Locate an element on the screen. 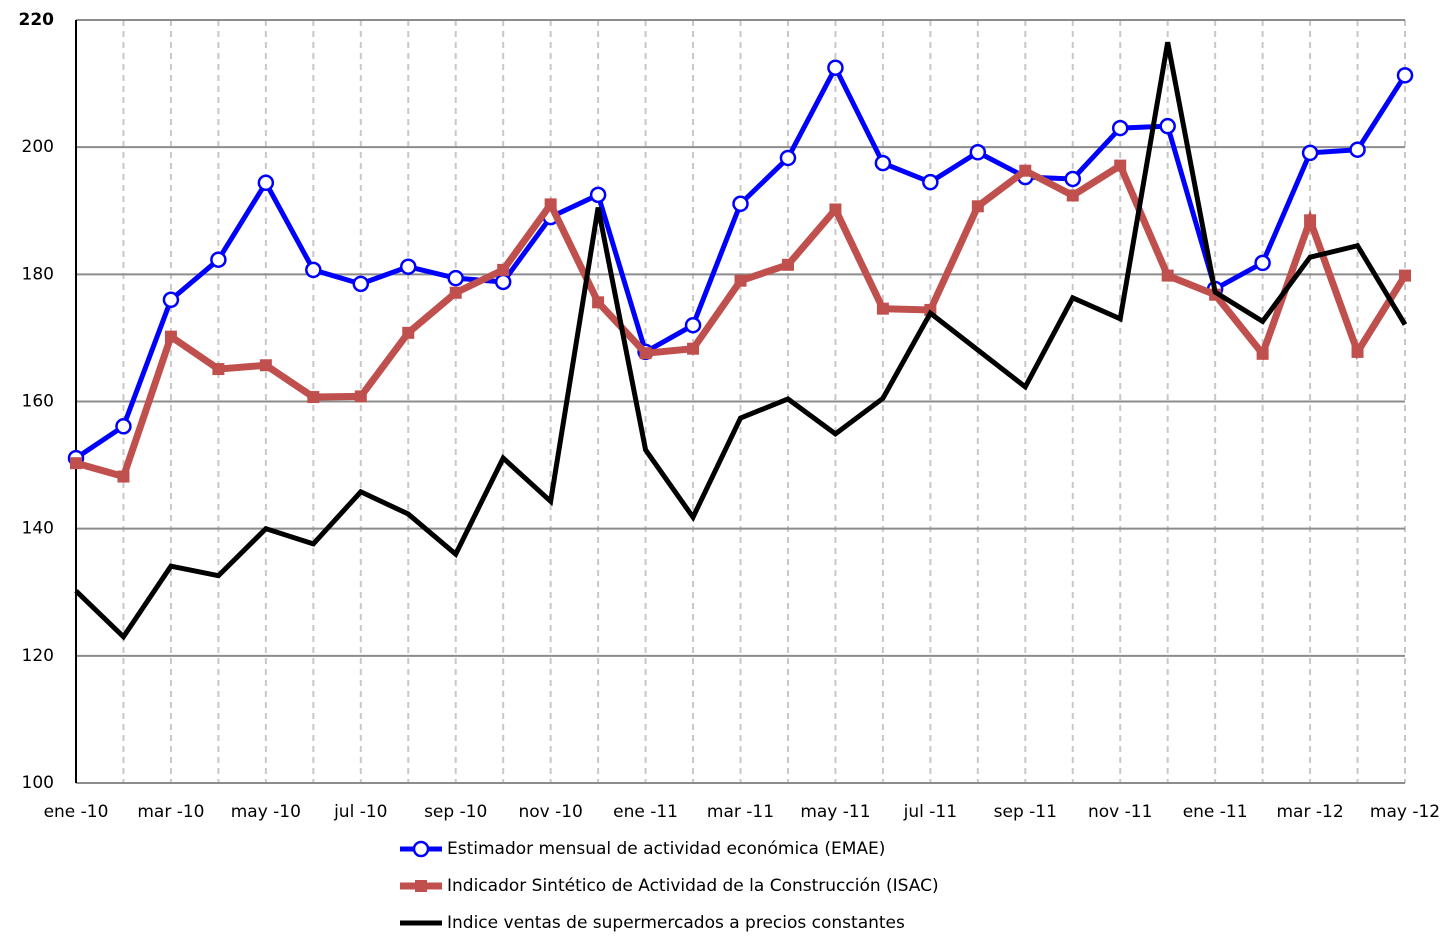  x-tick-label: may -12 is located at coordinates (1405, 812).